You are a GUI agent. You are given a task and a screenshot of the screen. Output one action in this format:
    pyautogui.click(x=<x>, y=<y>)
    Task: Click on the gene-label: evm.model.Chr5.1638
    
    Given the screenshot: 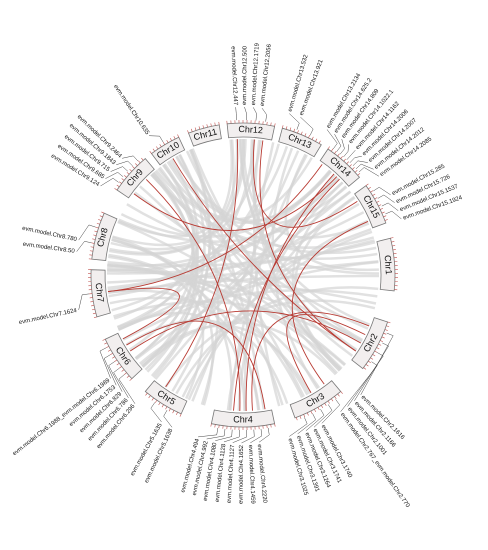 What is the action you would take?
    pyautogui.click(x=159, y=455)
    